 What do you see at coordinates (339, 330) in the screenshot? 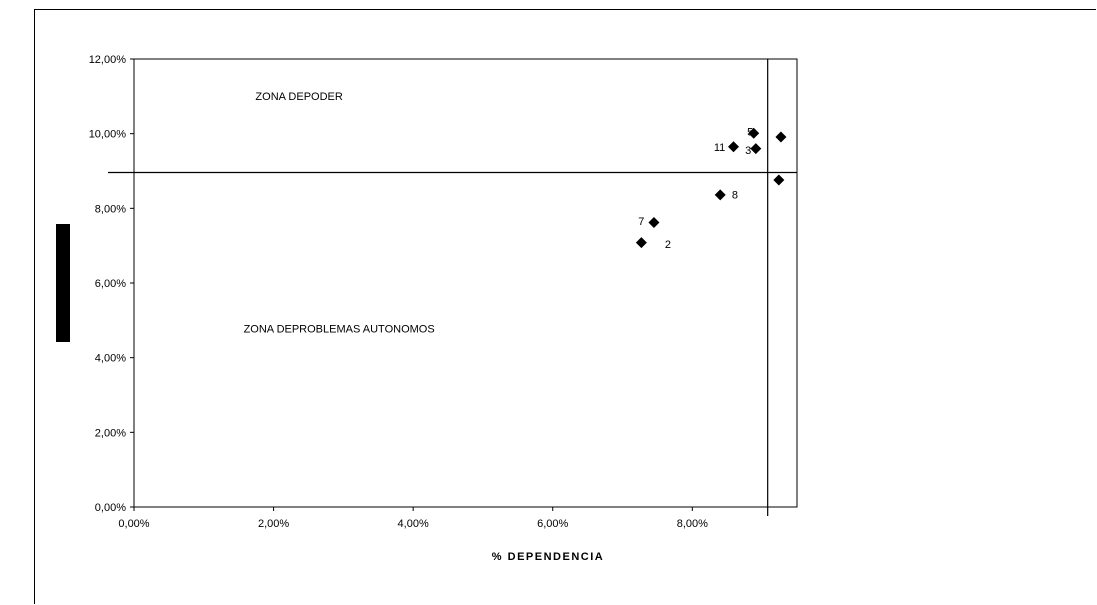
I see `zone-label: ZONA DEPROBLEMAS AUTONOMOS` at bounding box center [339, 330].